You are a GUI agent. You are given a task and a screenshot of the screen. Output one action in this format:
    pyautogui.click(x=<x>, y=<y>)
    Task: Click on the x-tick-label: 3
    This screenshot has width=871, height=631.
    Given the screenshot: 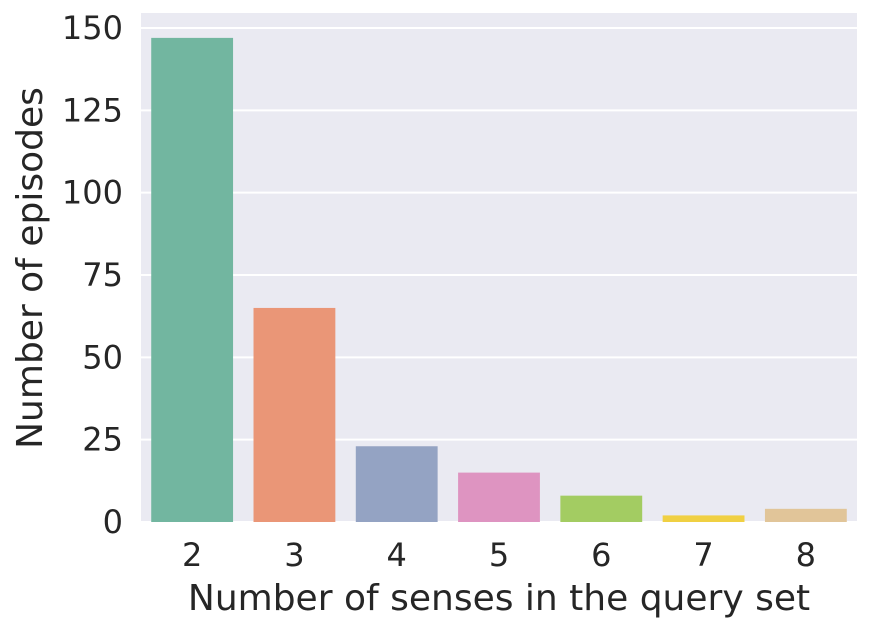 What is the action you would take?
    pyautogui.click(x=294, y=555)
    